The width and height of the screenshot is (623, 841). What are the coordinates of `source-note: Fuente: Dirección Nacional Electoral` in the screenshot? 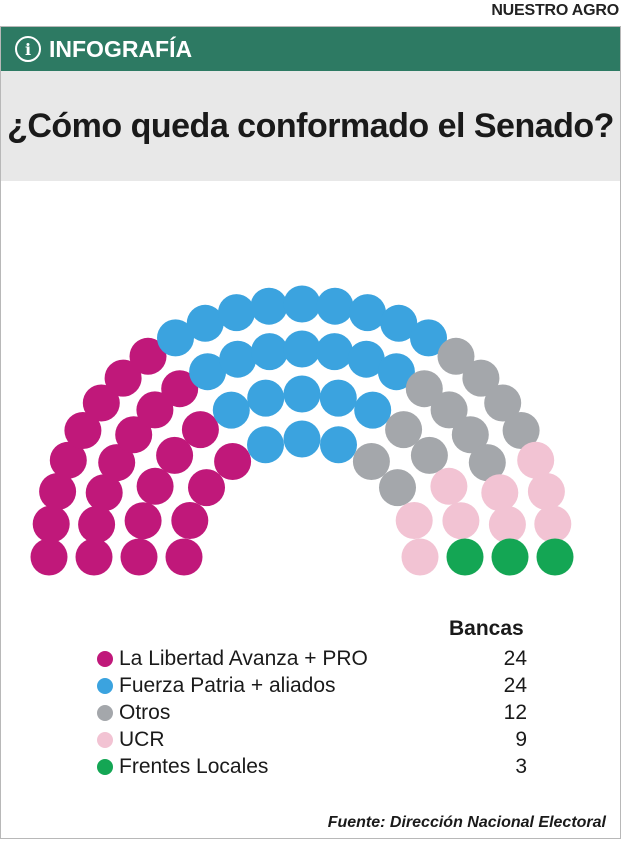 It's located at (466, 822).